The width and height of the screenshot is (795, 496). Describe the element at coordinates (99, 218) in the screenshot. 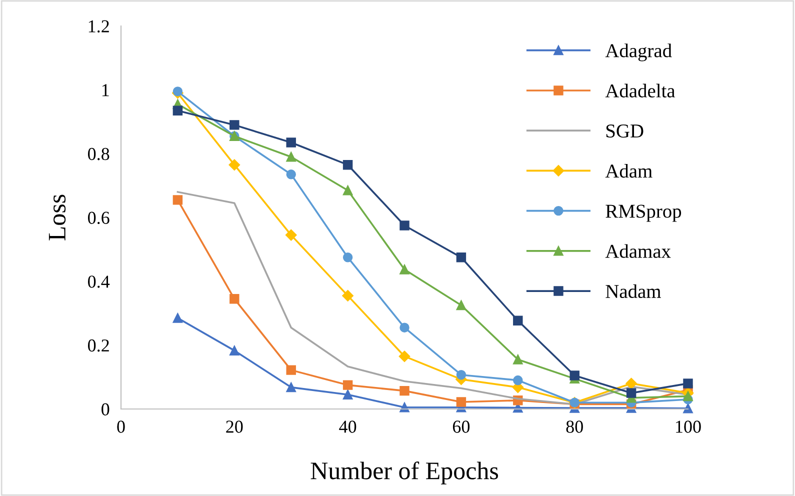

I see `y-tick-label: 0.6` at that location.